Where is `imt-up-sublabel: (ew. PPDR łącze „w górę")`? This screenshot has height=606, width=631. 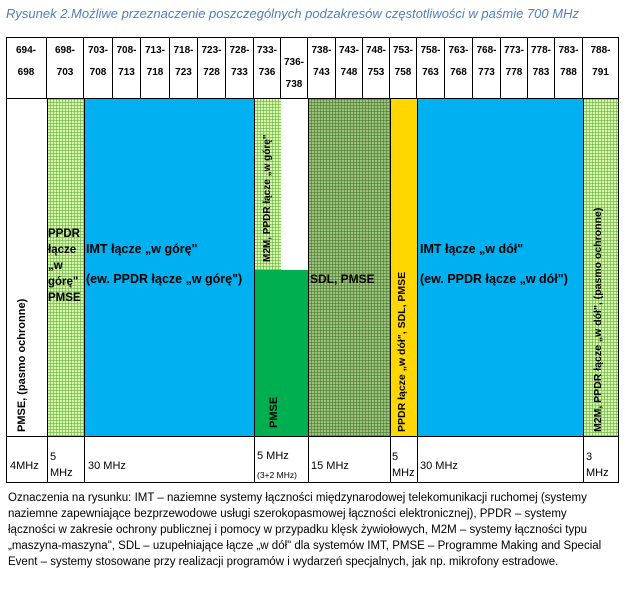
imt-up-sublabel: (ew. PPDR łącze „w górę") is located at coordinates (164, 279).